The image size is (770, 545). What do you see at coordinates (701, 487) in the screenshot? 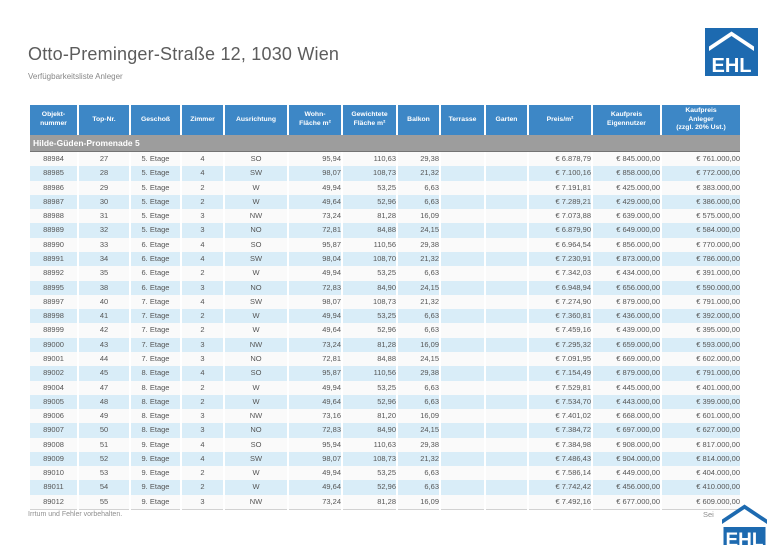
I see `cell-kaufpreis_anleger: € 410.000,00` at bounding box center [701, 487].